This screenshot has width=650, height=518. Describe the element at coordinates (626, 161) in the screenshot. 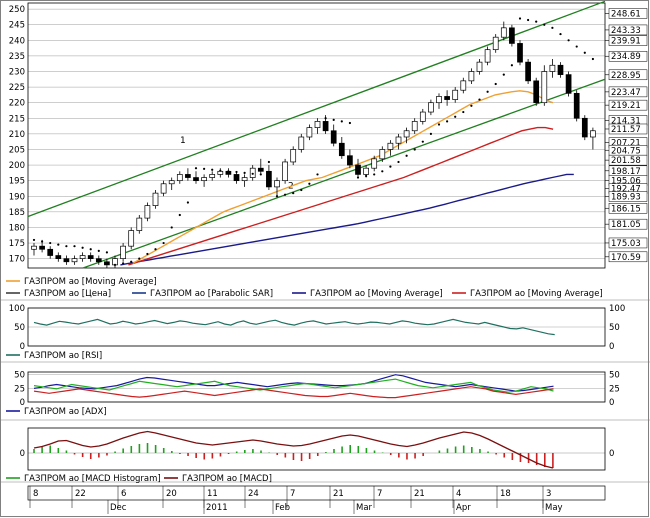

I see `right-price-label: 201.58` at that location.